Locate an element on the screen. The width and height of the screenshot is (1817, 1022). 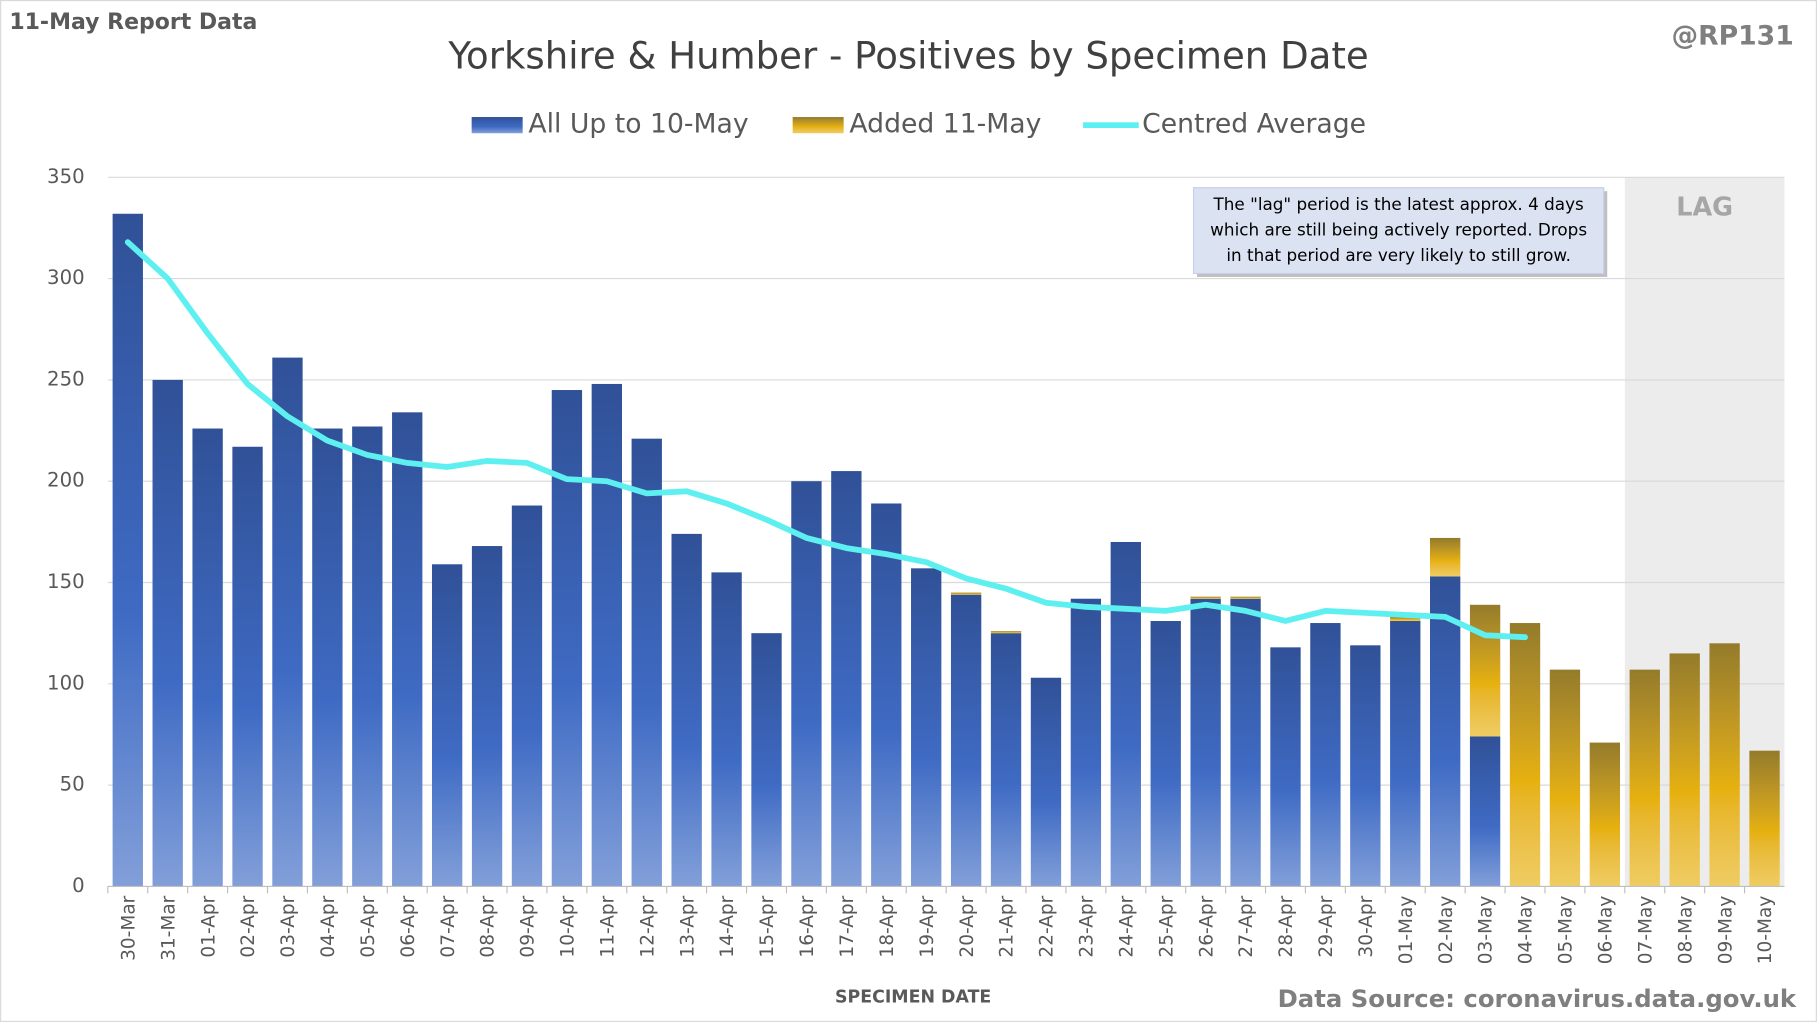
x-tick-label: 07-Apr is located at coordinates (448, 926).